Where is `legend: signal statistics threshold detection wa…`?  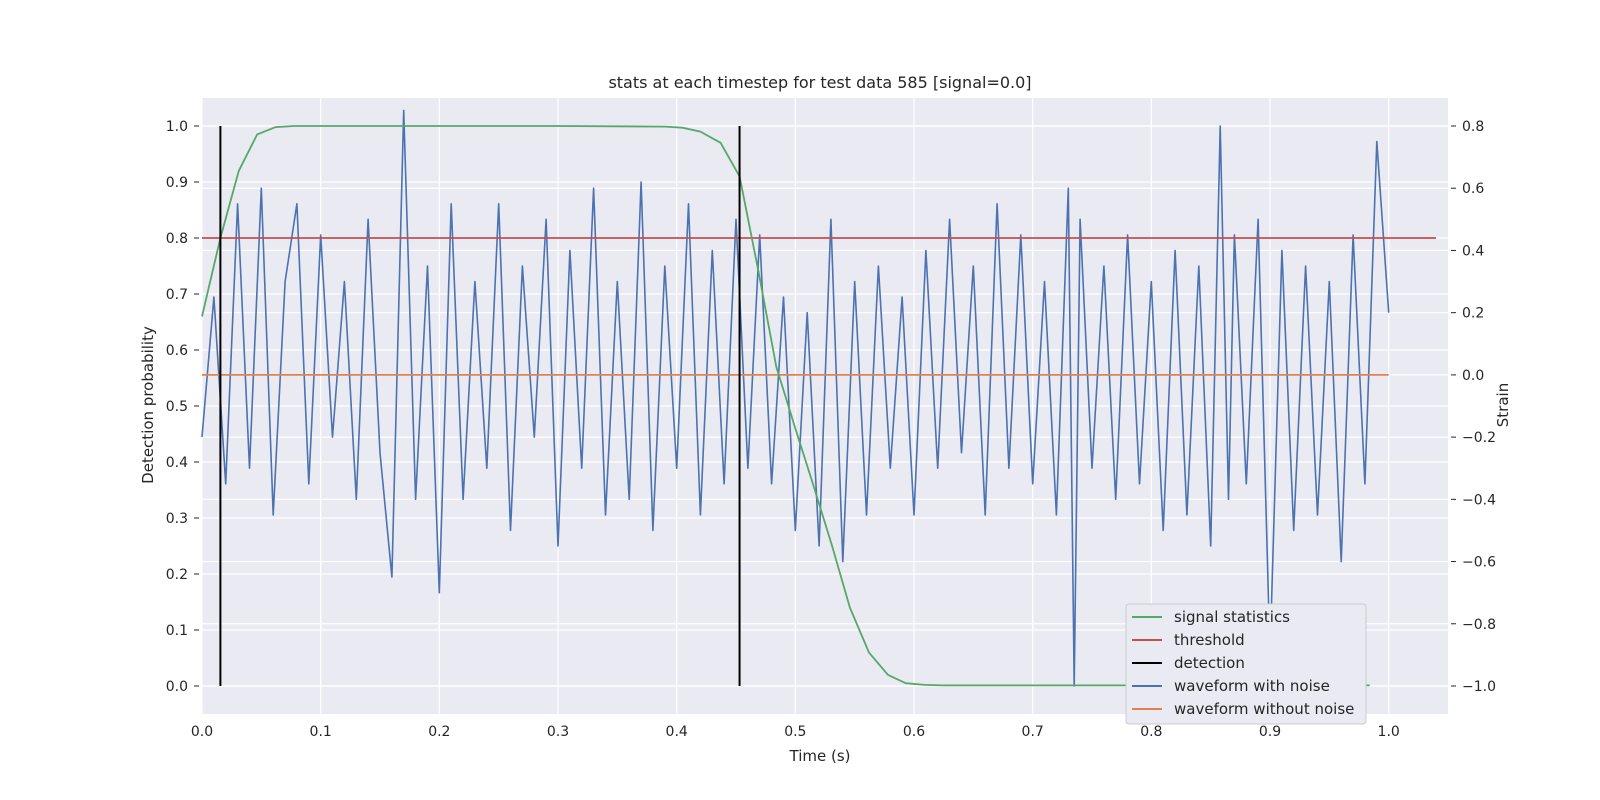 legend: signal statistics threshold detection wa… is located at coordinates (1246, 664).